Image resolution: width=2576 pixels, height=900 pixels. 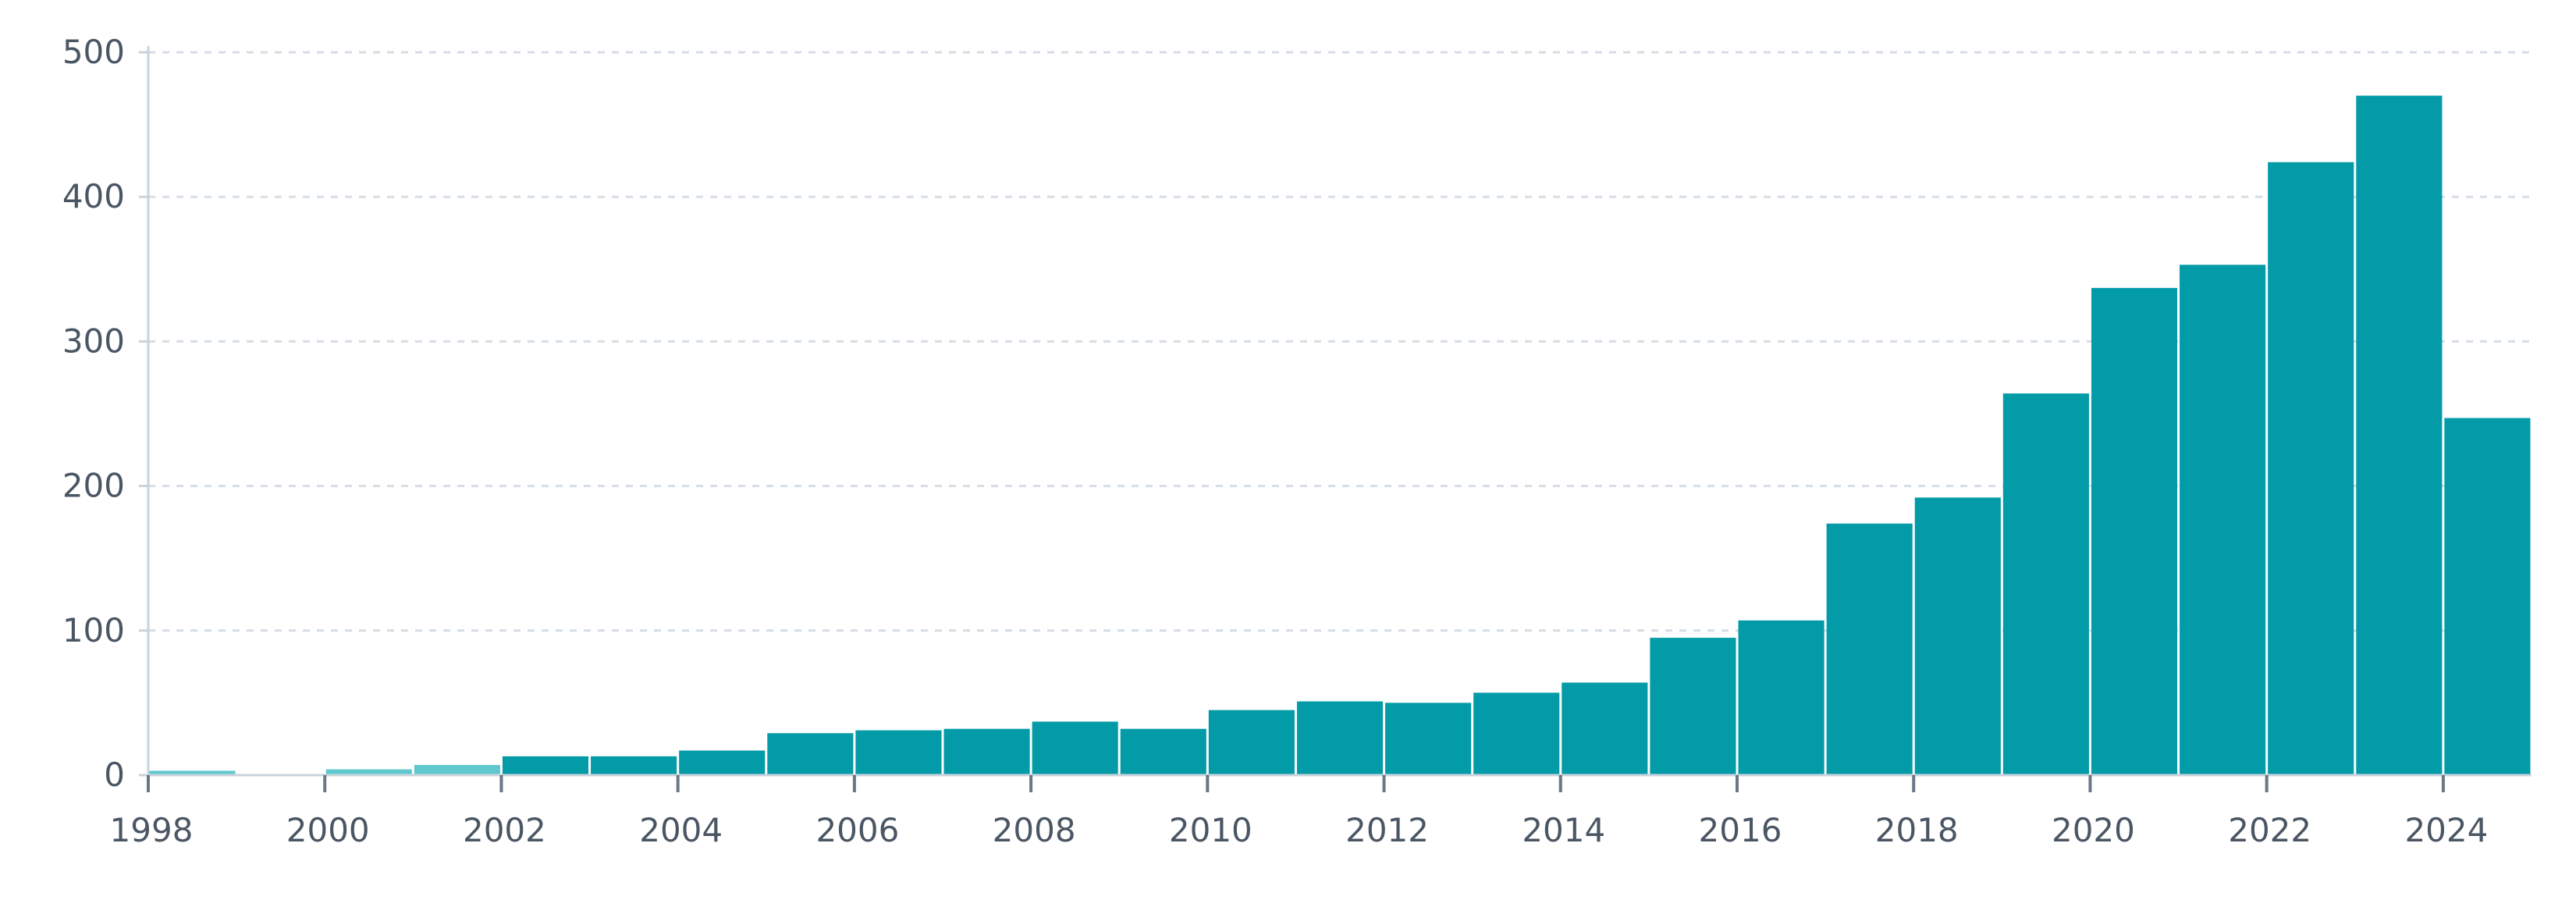 I want to click on bar-2001, so click(x=457, y=770).